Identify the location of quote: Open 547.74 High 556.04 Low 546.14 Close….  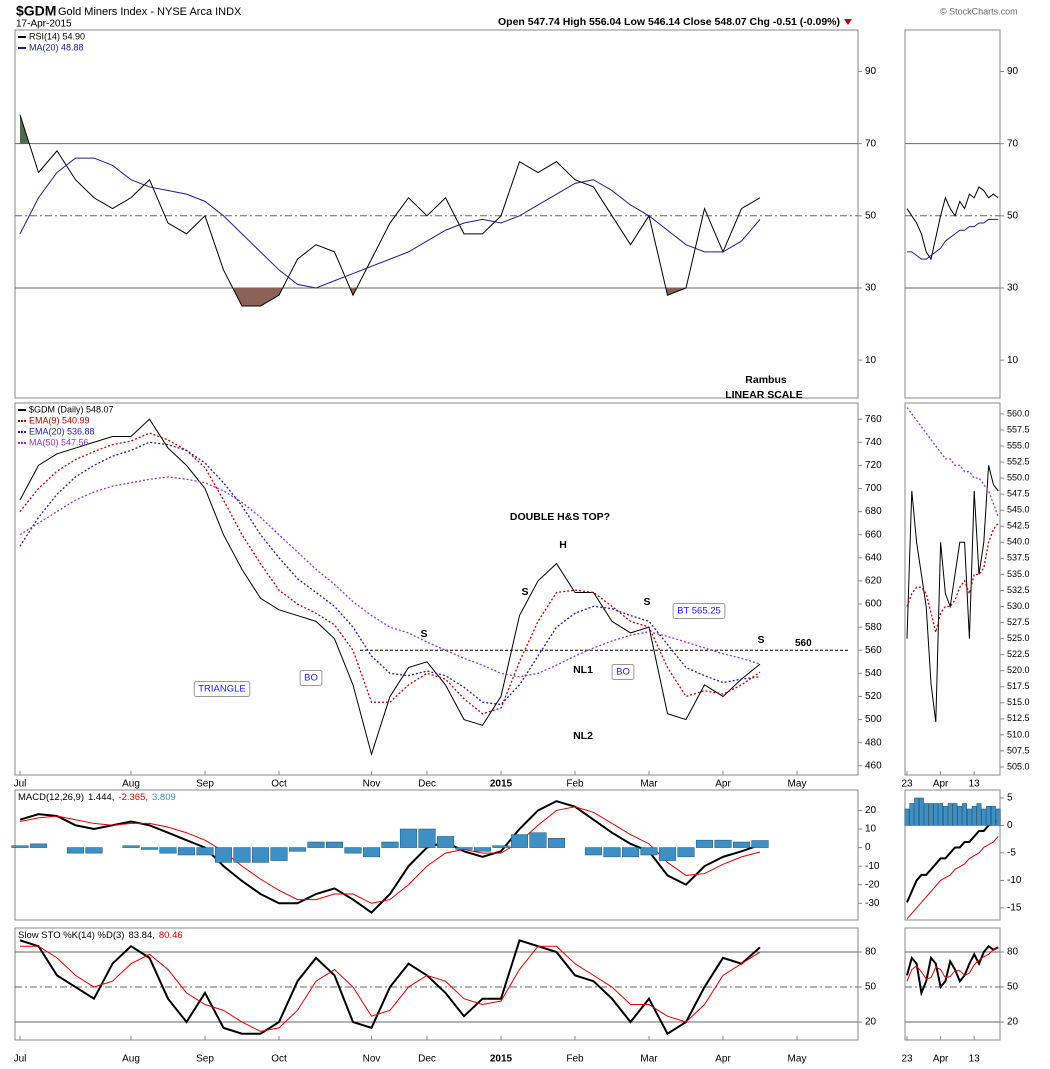
(669, 22).